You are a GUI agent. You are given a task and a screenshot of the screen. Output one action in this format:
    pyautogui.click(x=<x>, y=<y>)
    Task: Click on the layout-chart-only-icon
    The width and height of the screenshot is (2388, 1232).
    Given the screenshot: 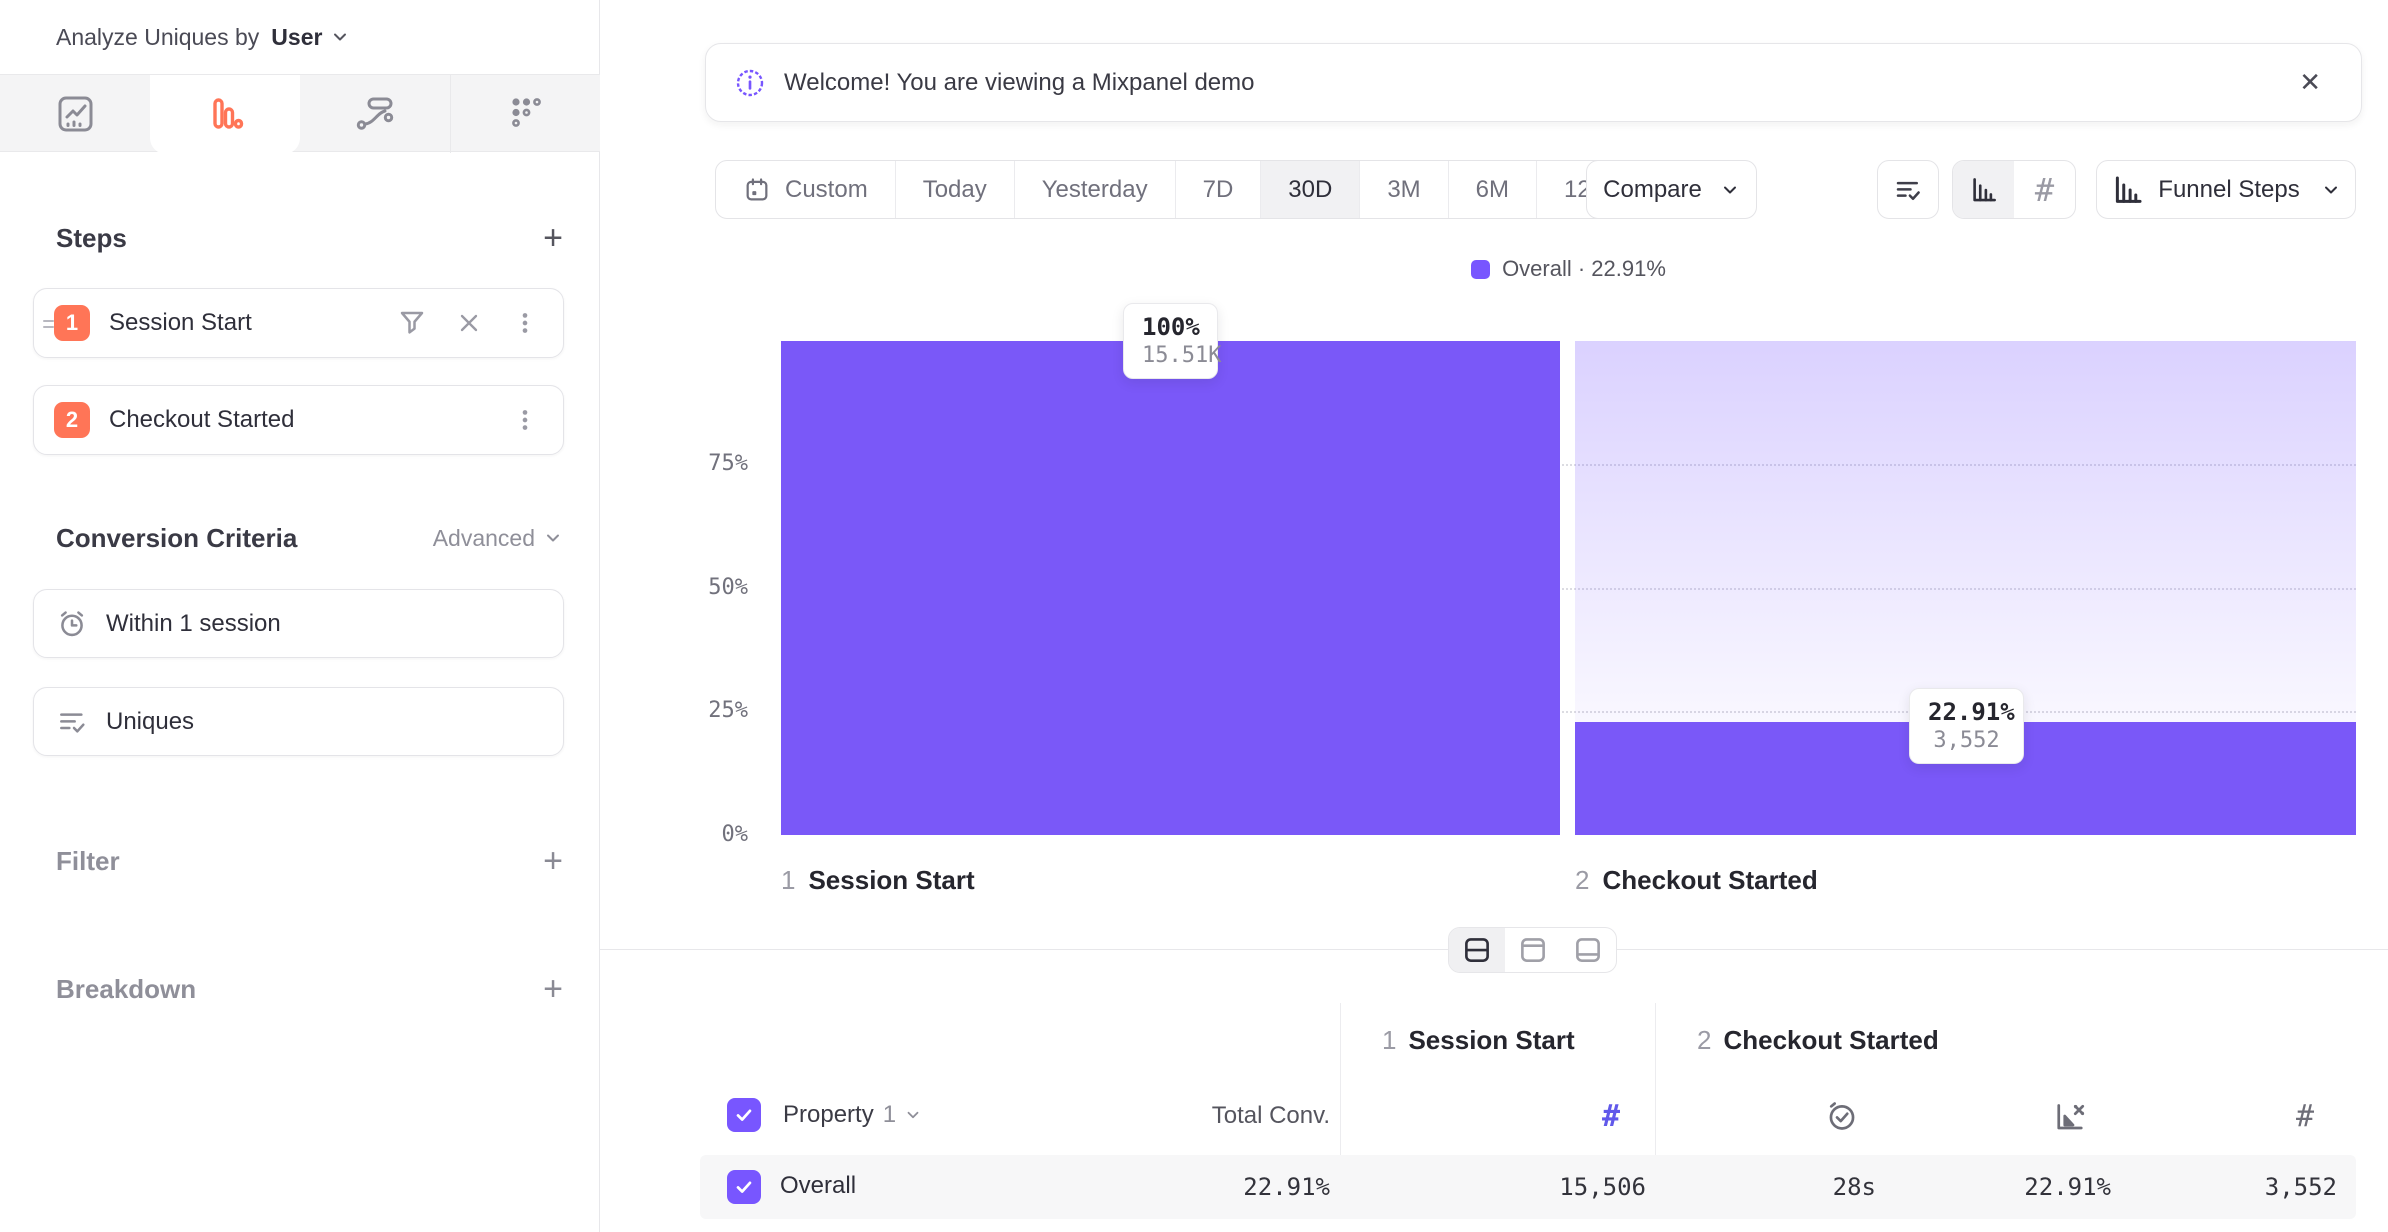 What is the action you would take?
    pyautogui.click(x=1533, y=950)
    